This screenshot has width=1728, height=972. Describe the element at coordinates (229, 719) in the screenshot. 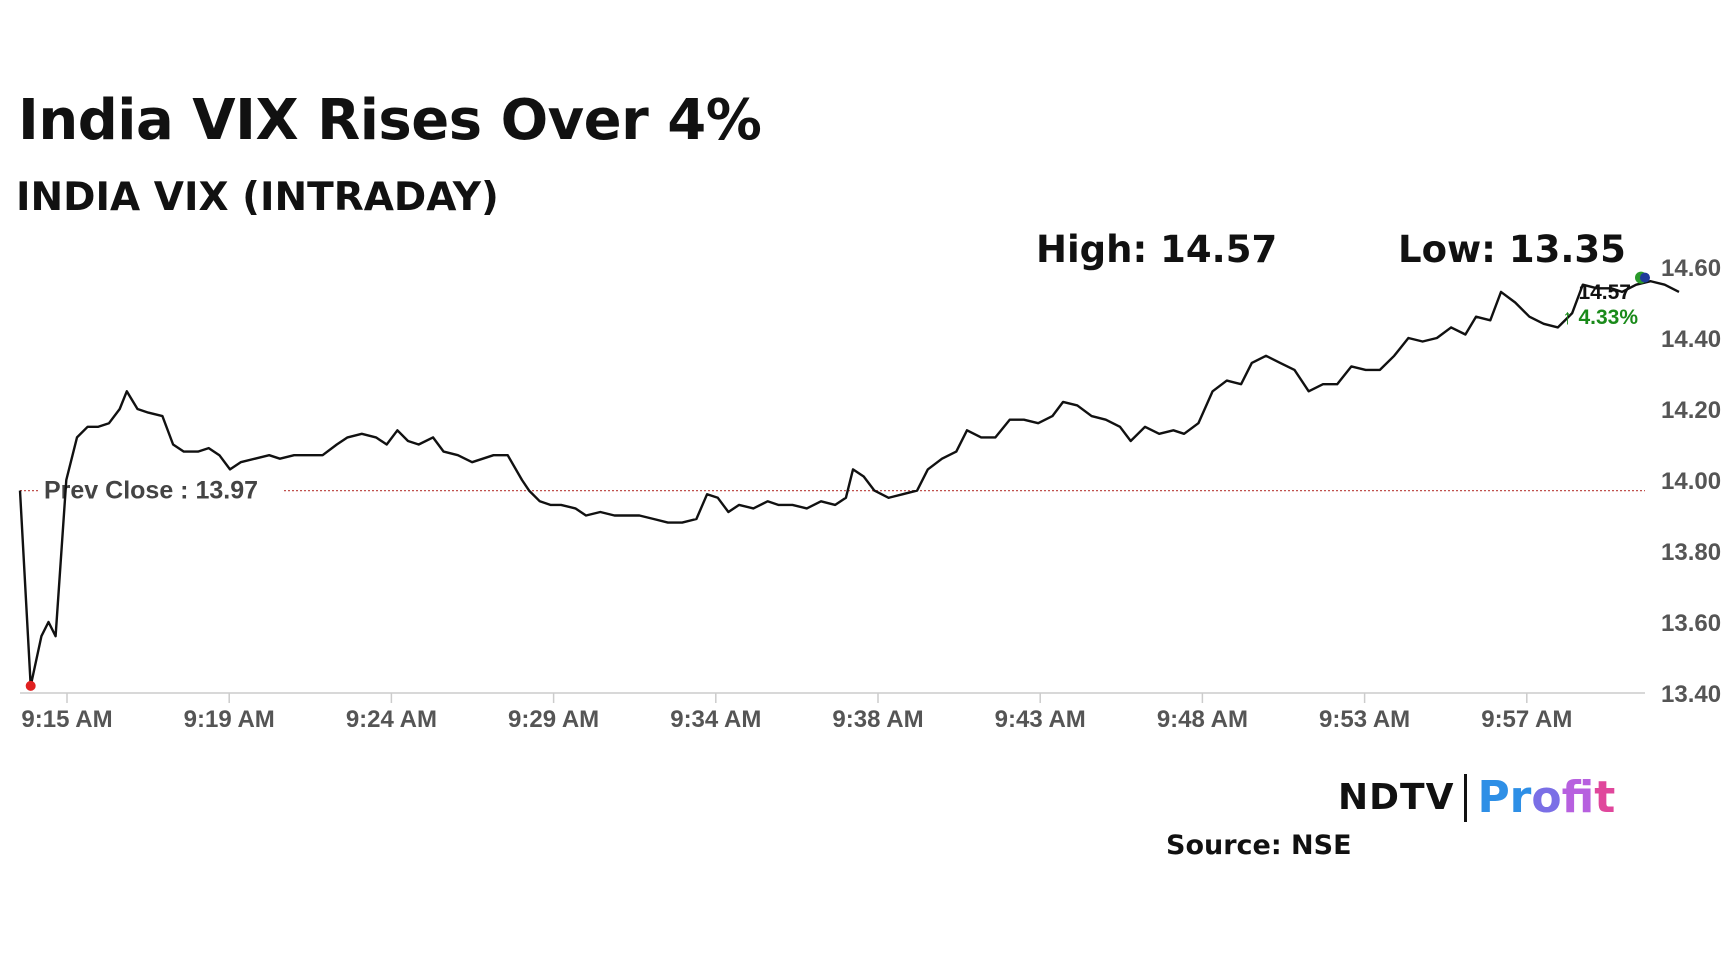

I see `x-tick-label: 9:19 AM` at that location.